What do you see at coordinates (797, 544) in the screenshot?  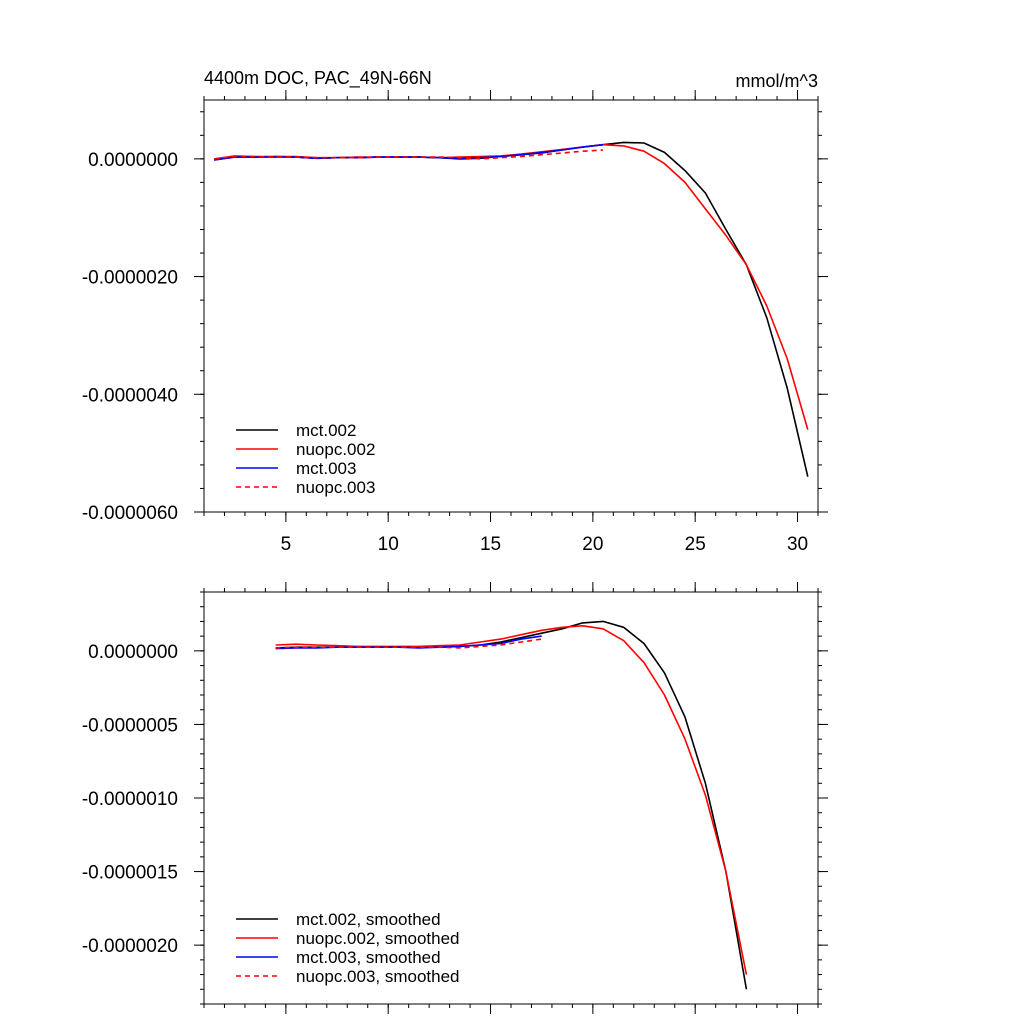 I see `x-tick-label: 30` at bounding box center [797, 544].